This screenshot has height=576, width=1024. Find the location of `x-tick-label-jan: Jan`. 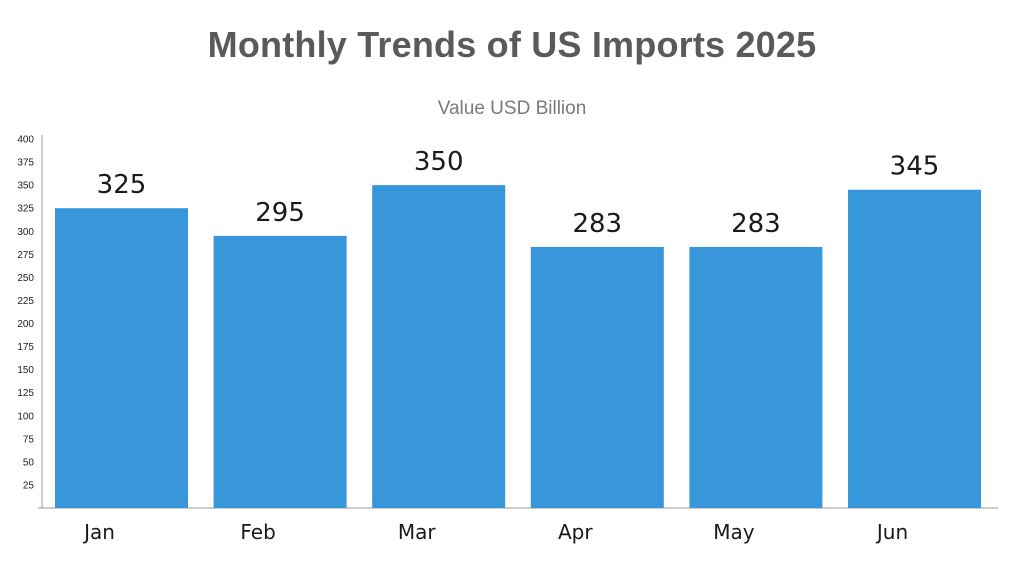

x-tick-label-jan: Jan is located at coordinates (98, 532).